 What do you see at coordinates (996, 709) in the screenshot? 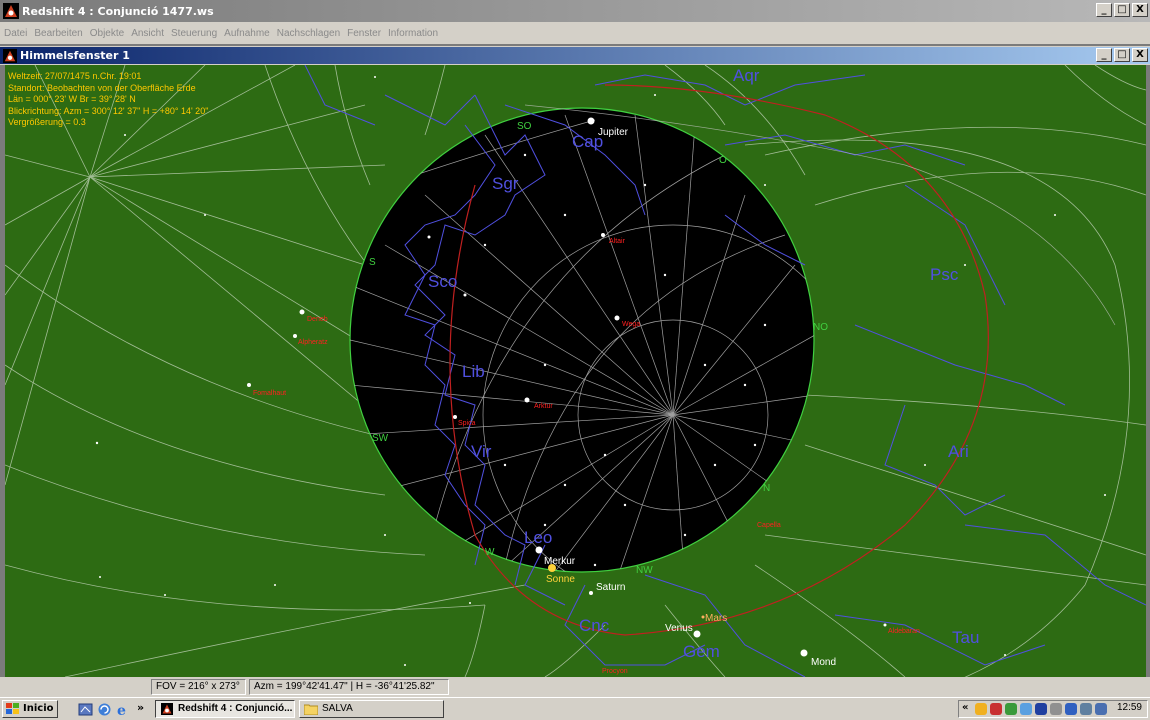
I see `network-warning-icon` at bounding box center [996, 709].